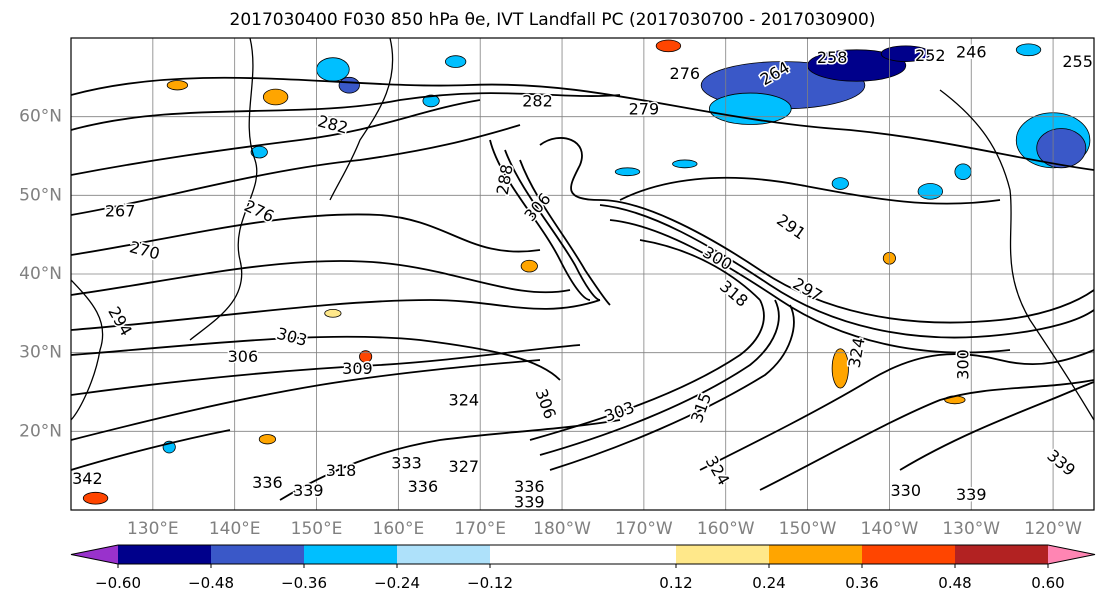  What do you see at coordinates (971, 52) in the screenshot?
I see `contour-label: 246` at bounding box center [971, 52].